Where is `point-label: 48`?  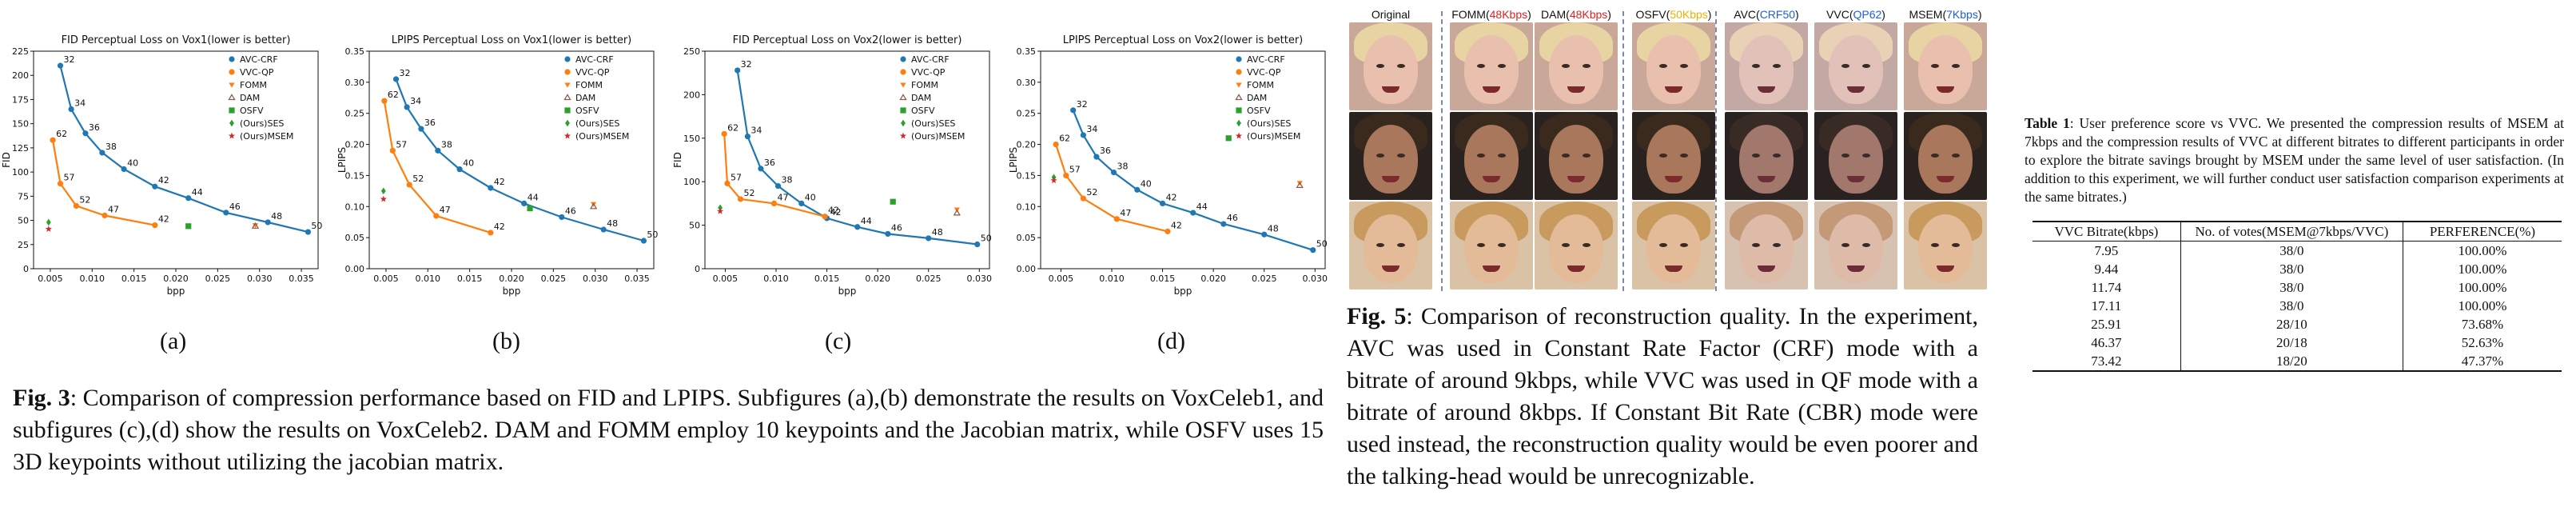 point-label: 48 is located at coordinates (937, 233).